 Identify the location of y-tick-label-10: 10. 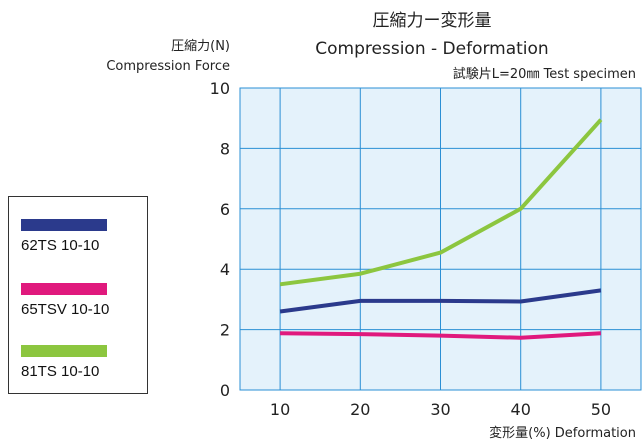
(220, 88).